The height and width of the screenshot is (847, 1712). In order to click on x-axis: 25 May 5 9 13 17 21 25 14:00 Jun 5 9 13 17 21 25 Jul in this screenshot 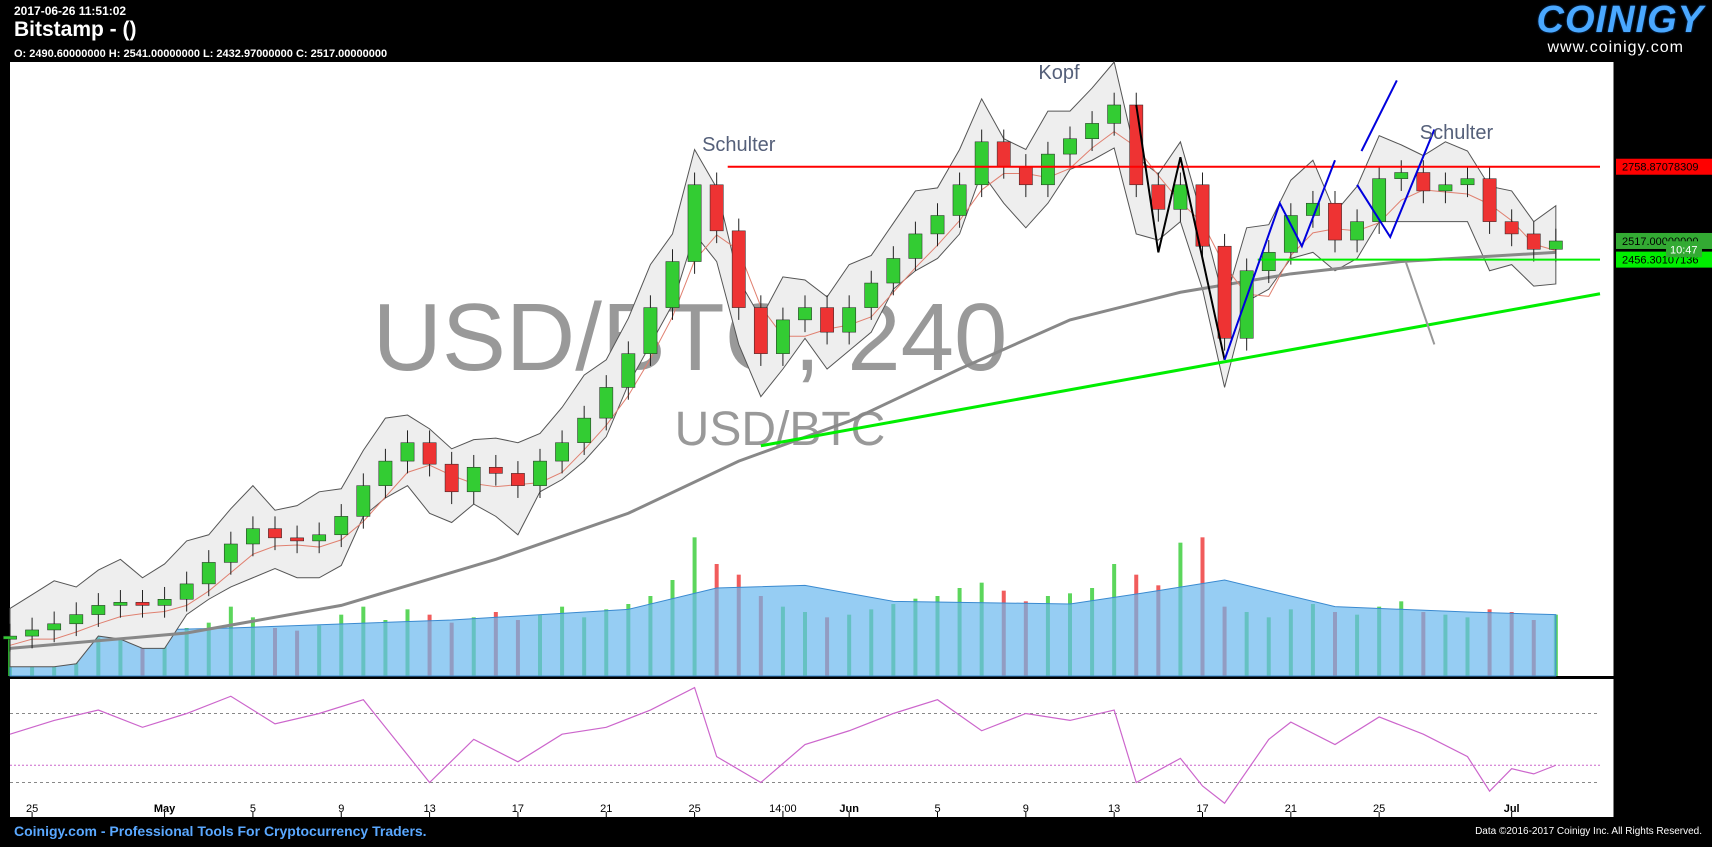, I will do `click(773, 810)`.